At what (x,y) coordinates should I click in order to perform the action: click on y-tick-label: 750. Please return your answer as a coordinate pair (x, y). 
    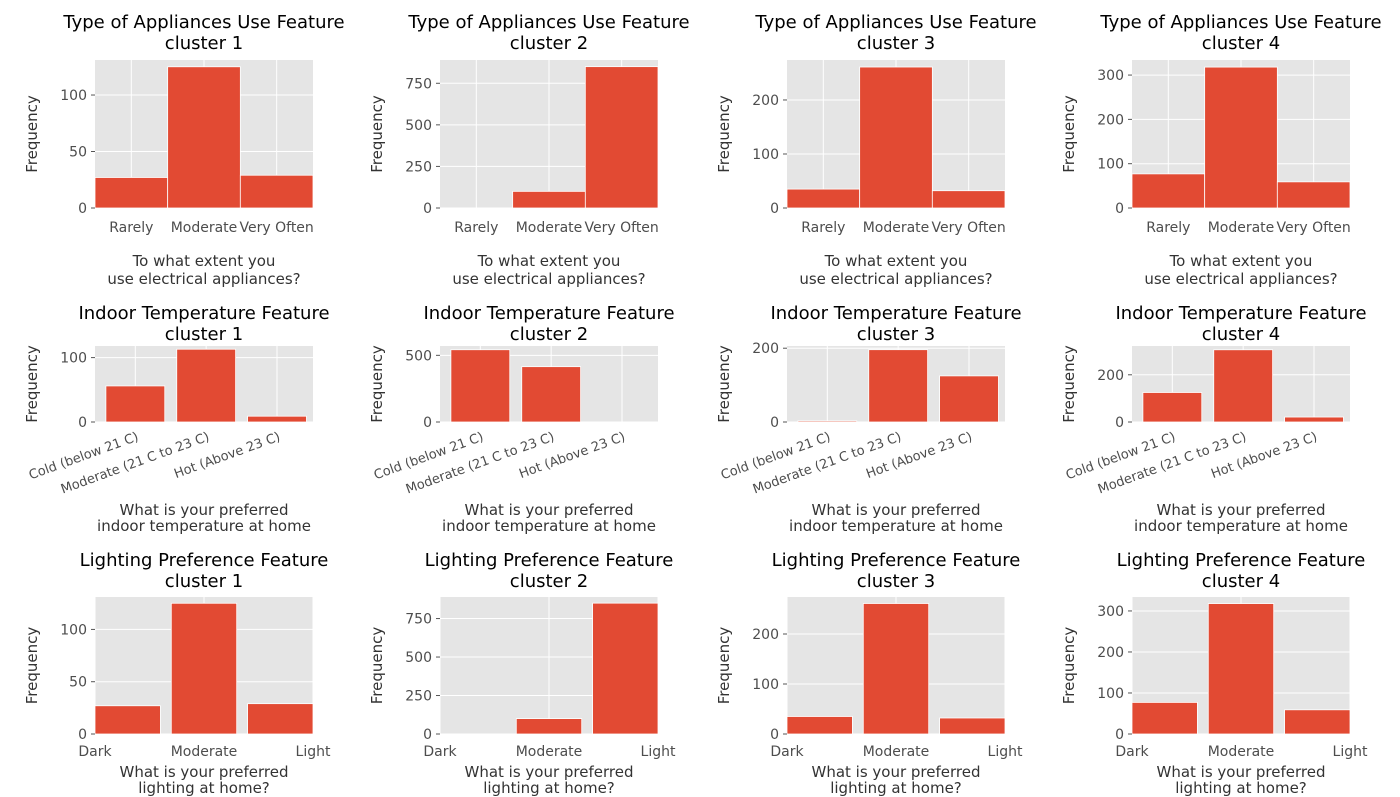
    Looking at the image, I should click on (418, 84).